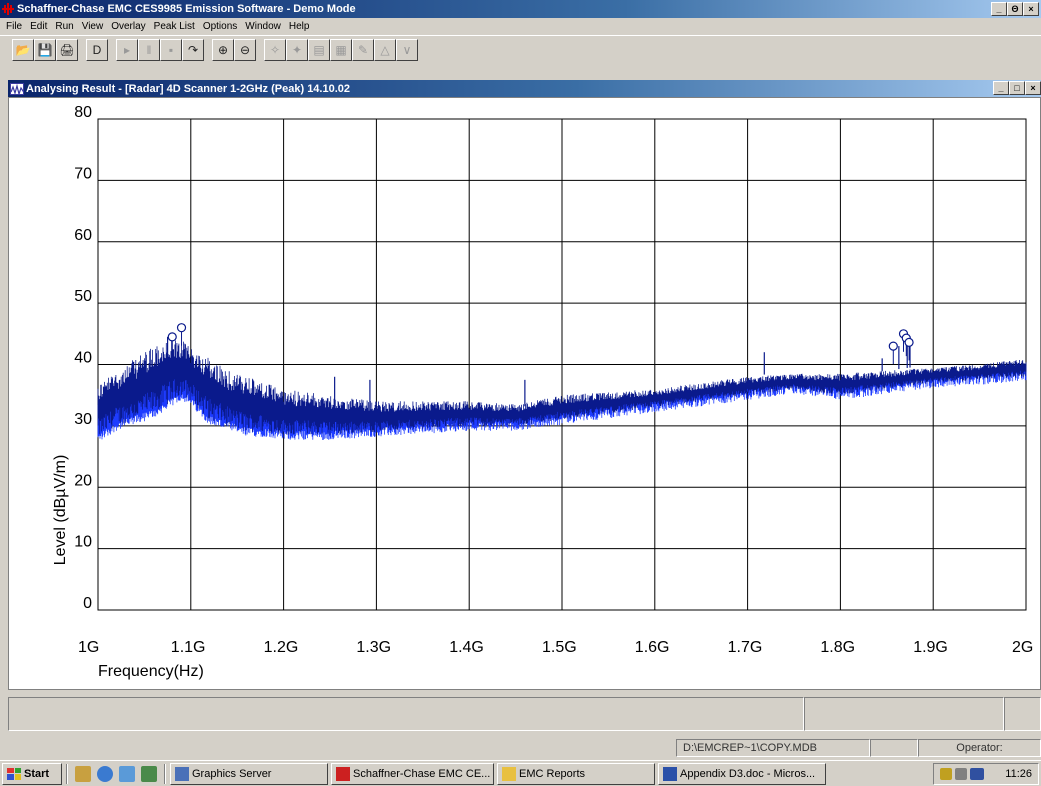  I want to click on x-tick-label: 1.8G, so click(837, 647).